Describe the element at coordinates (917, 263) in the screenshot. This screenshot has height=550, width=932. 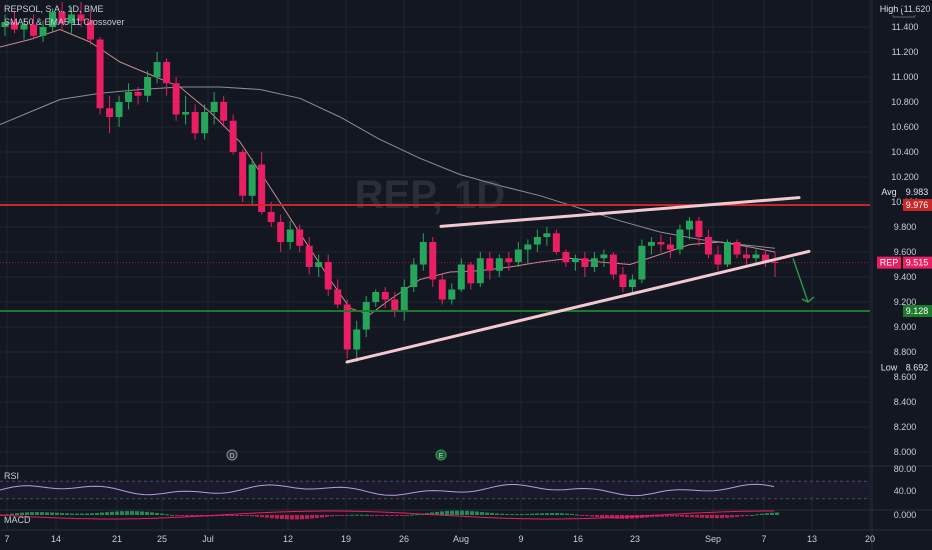
I see `last-tag-value: 9.515` at that location.